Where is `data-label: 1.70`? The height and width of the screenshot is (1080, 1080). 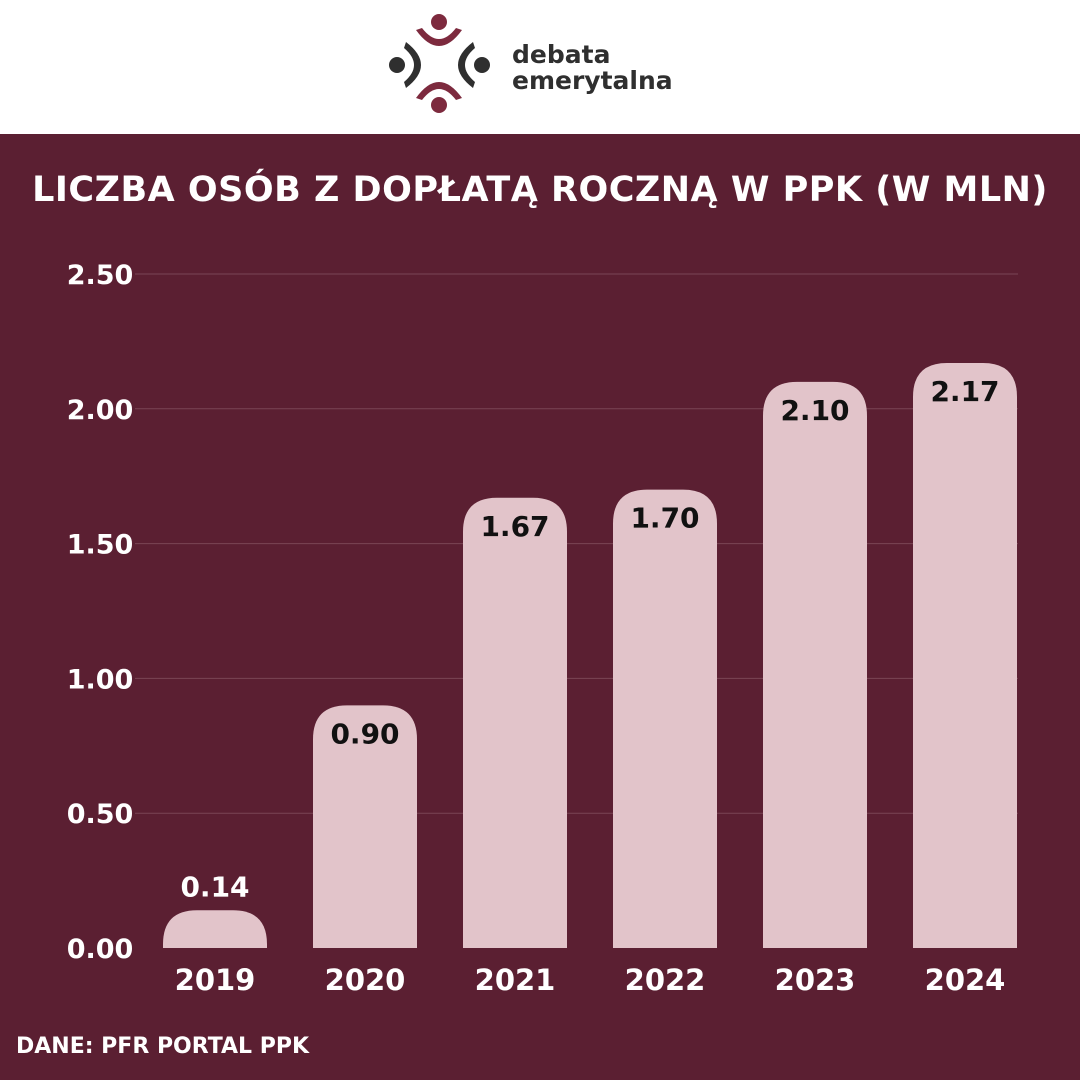
data-label: 1.70 is located at coordinates (664, 518).